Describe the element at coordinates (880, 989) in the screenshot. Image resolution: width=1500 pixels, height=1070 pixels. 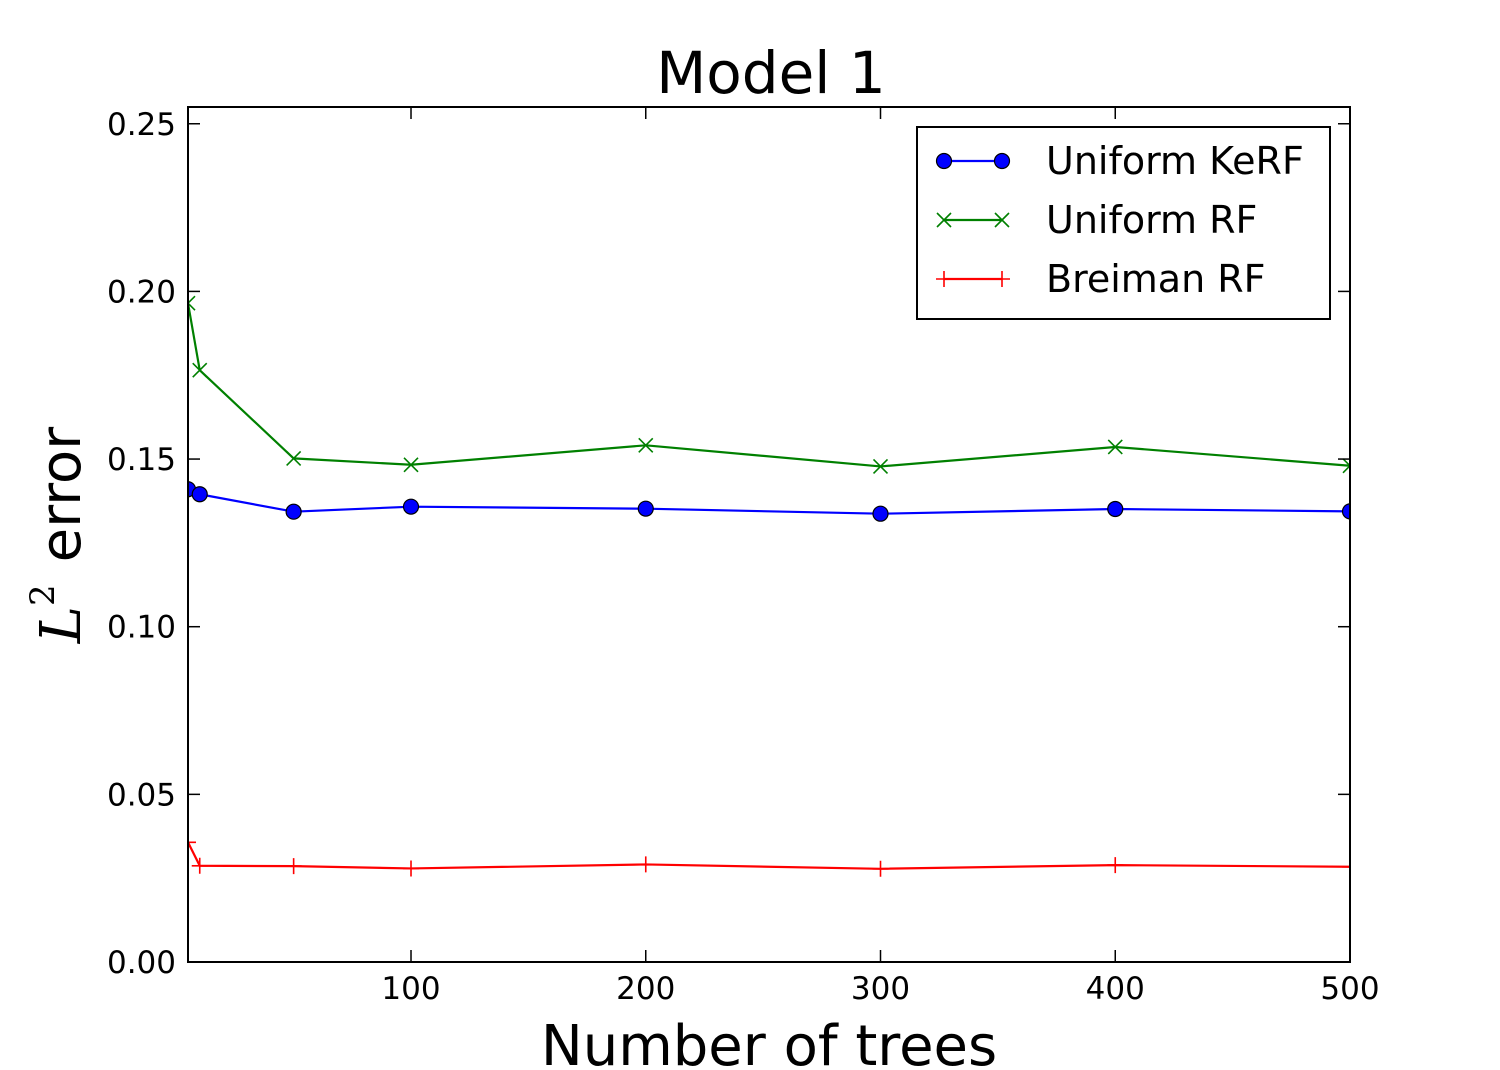
I see `x-tick-label: 300` at that location.